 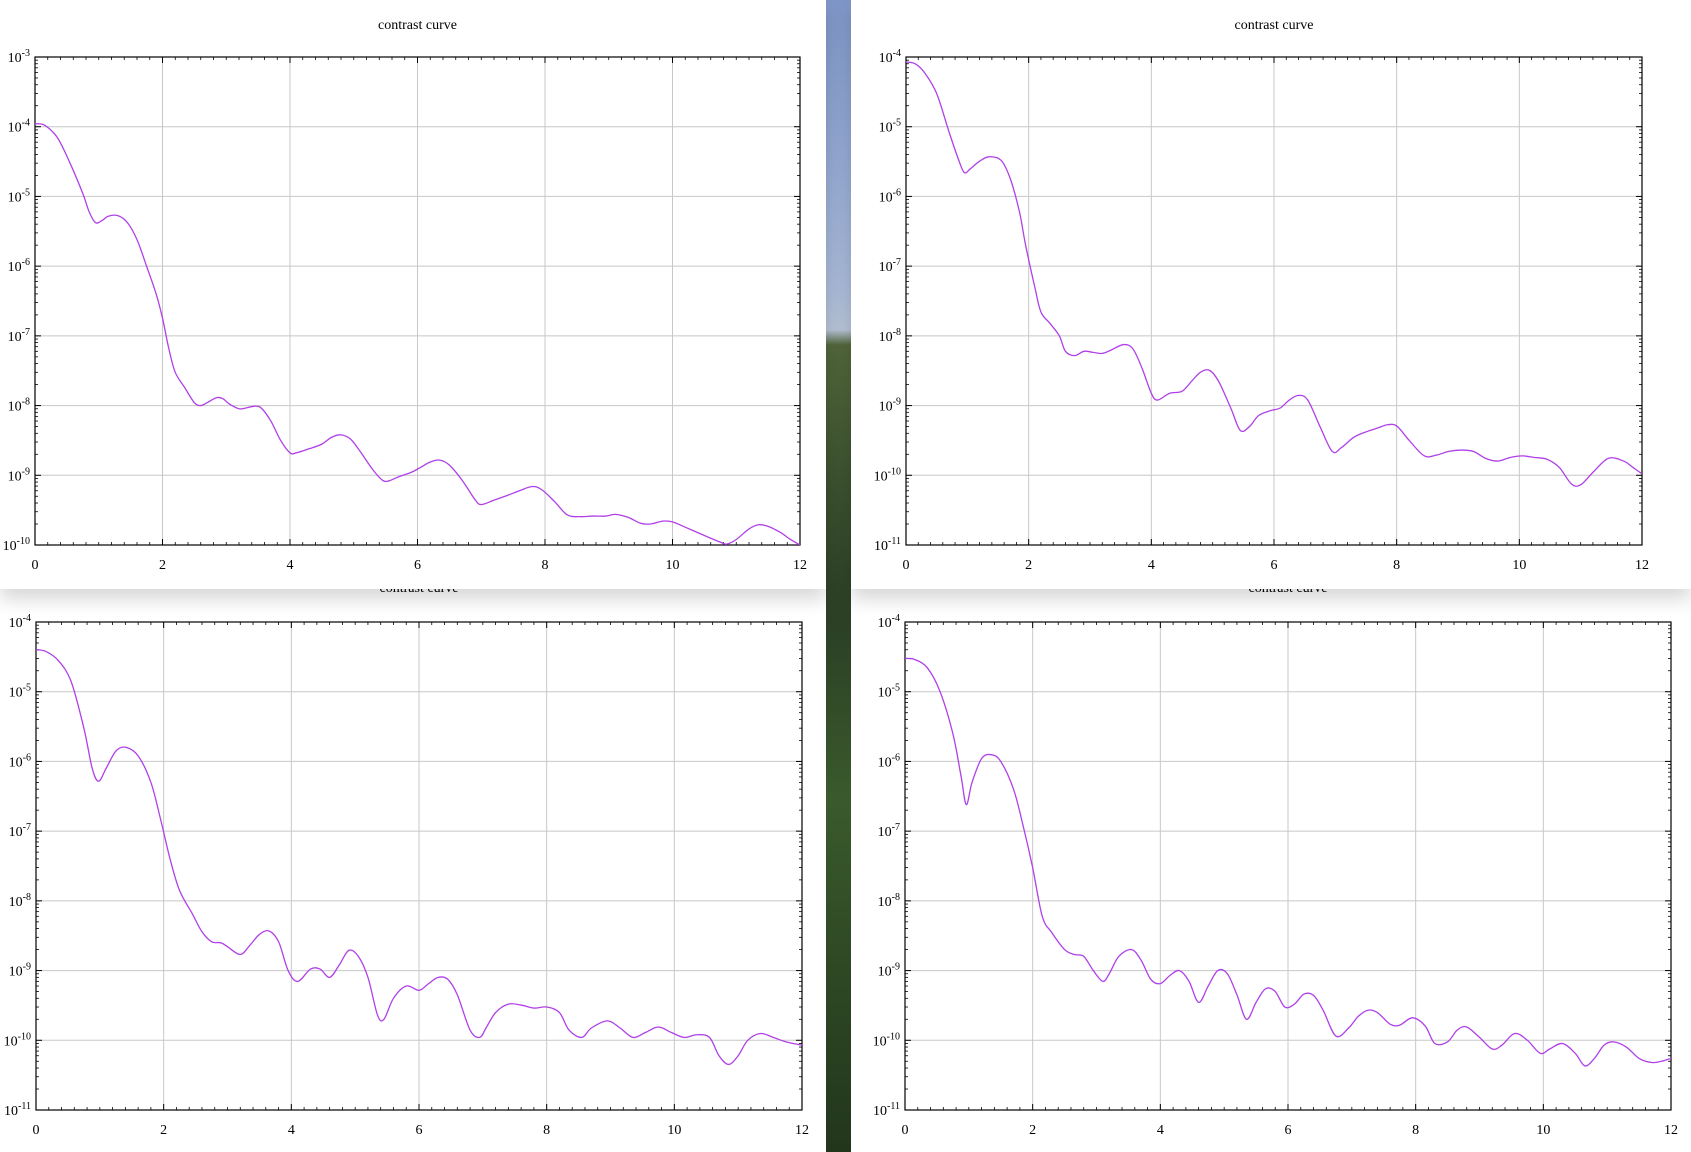 What do you see at coordinates (838, 576) in the screenshot?
I see `desktop-background` at bounding box center [838, 576].